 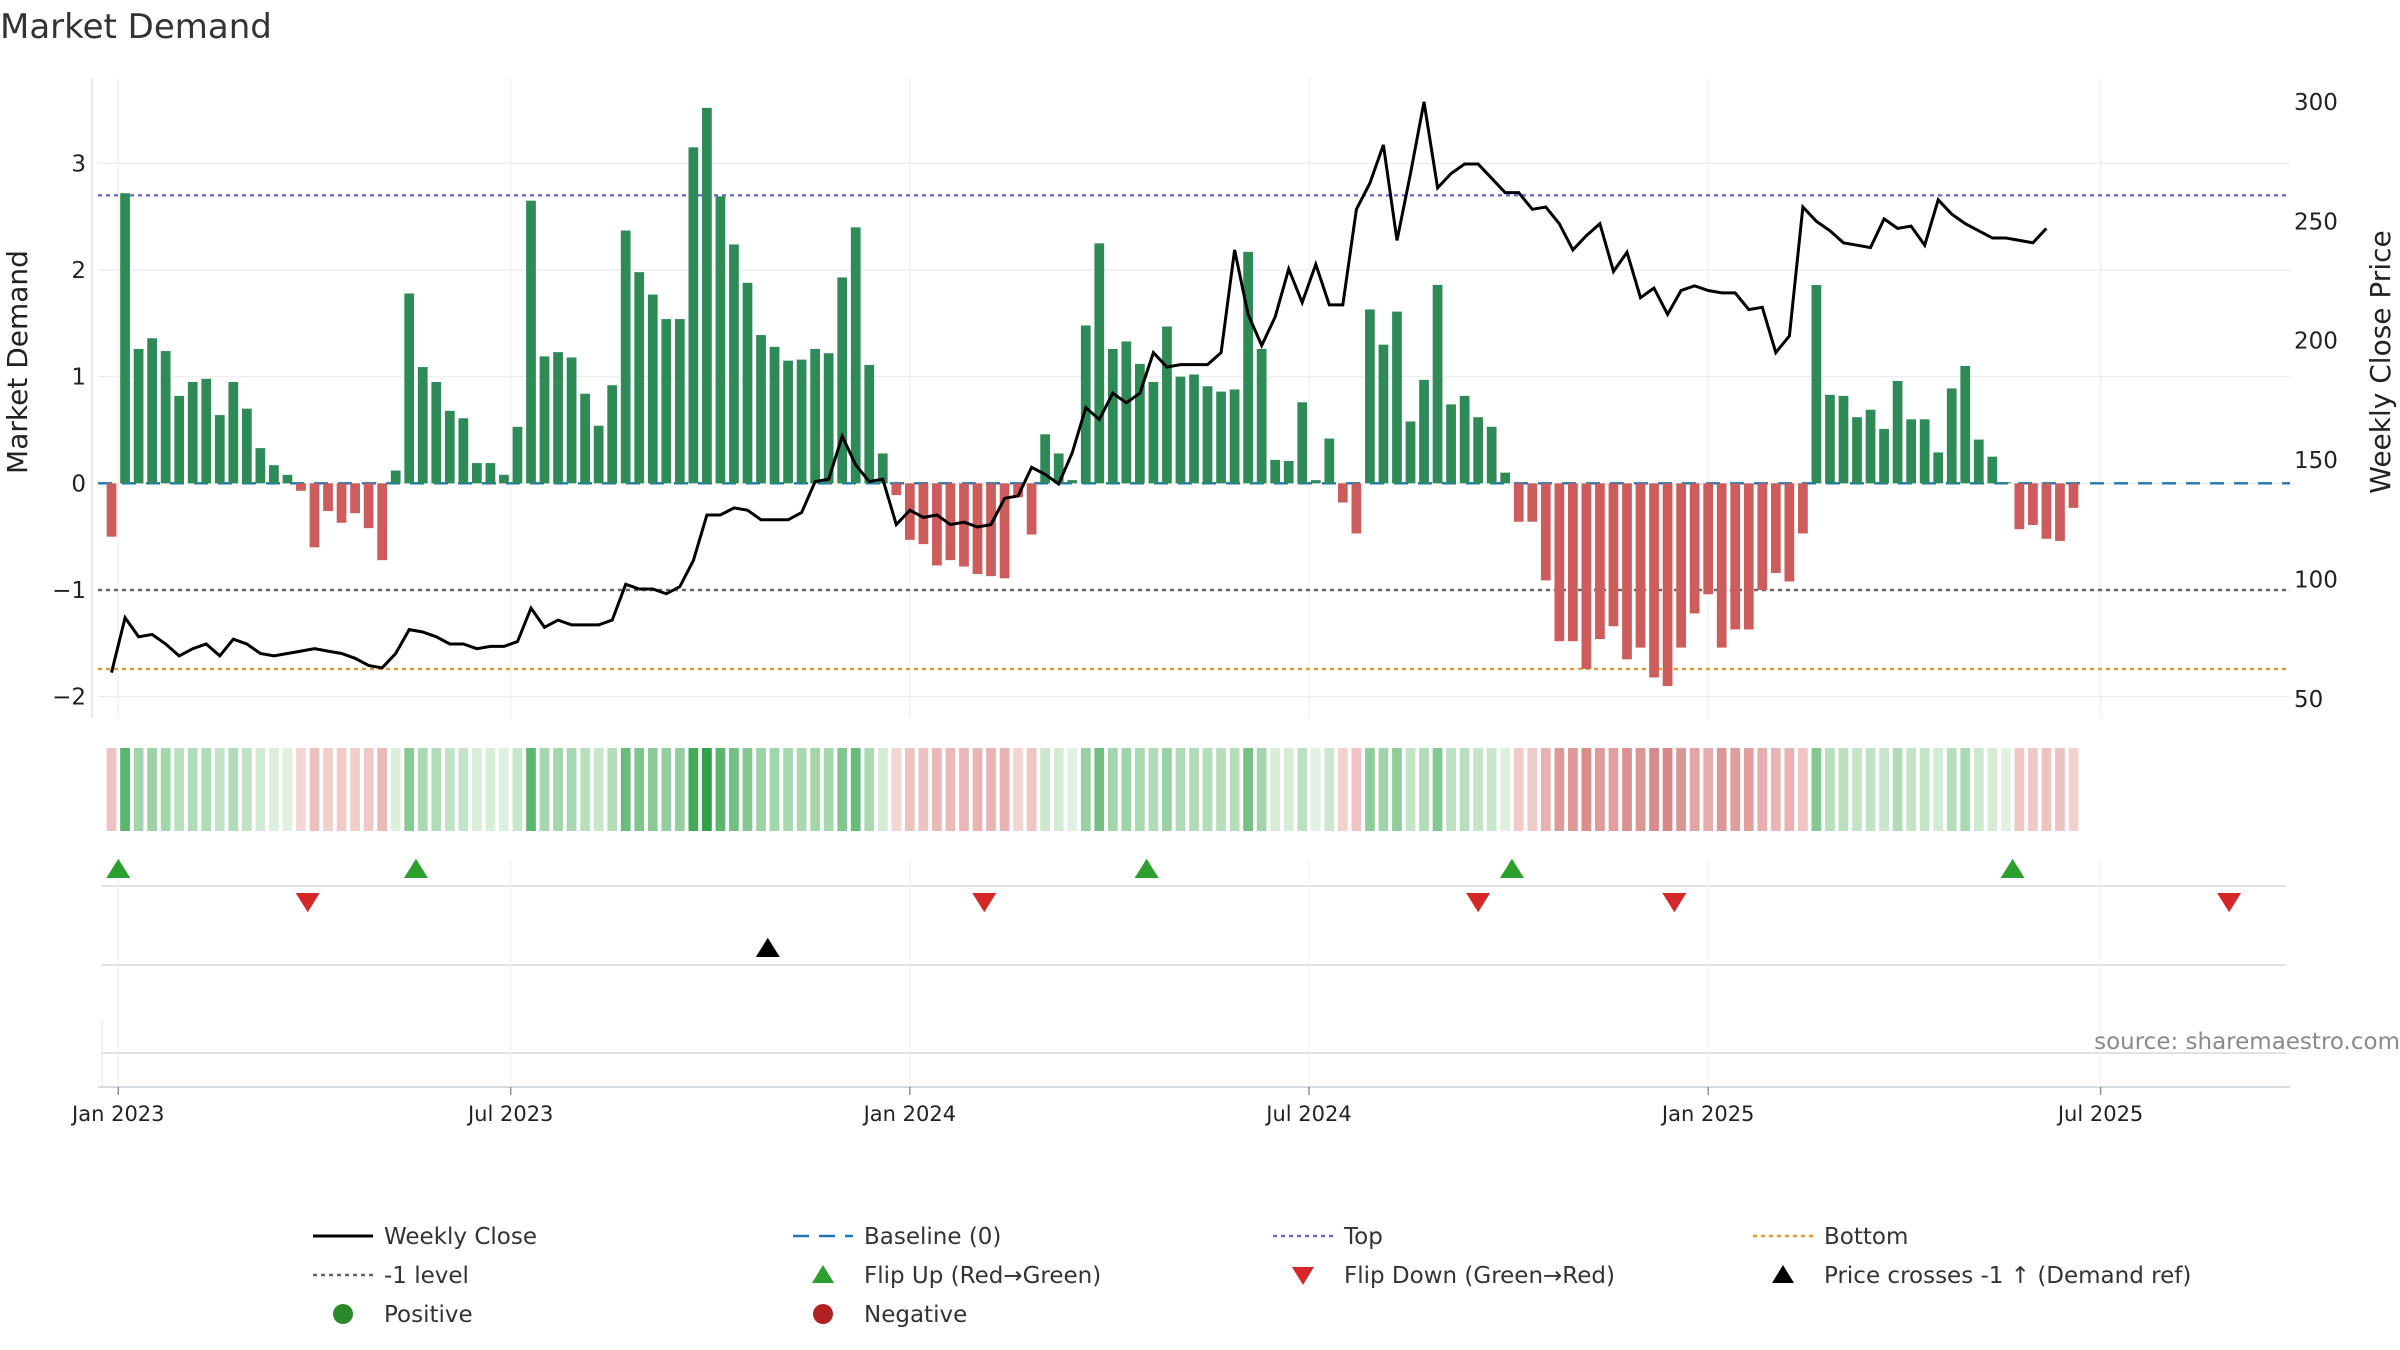 What do you see at coordinates (2012, 868) in the screenshot?
I see `flip-up-marker` at bounding box center [2012, 868].